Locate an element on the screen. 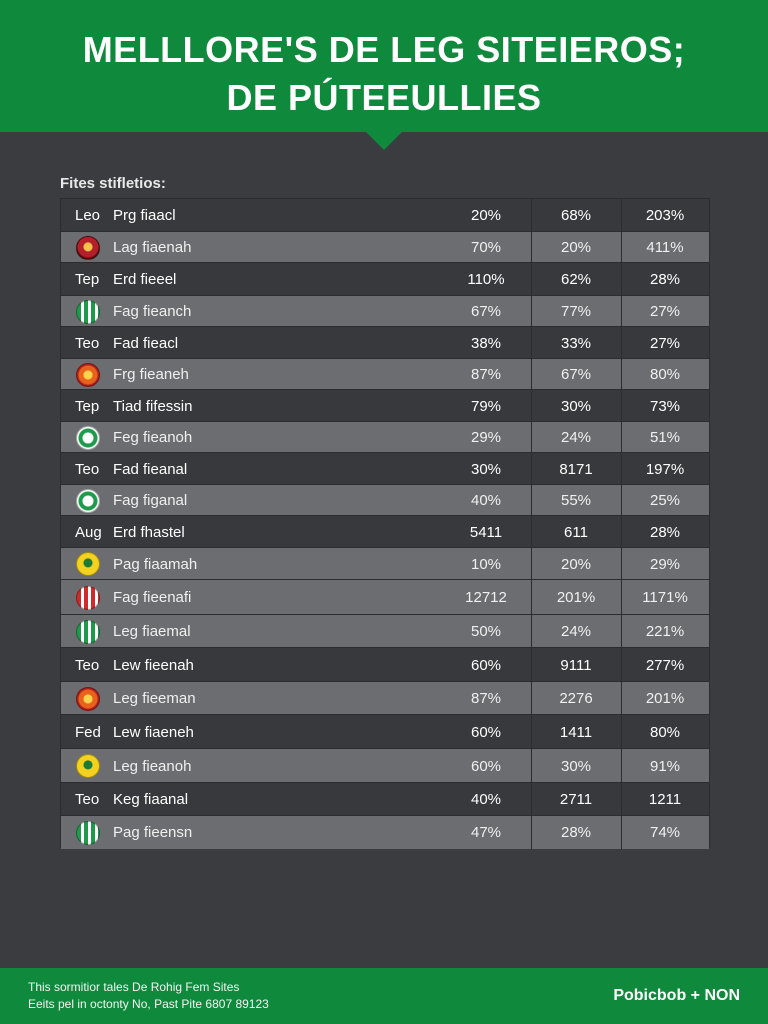 This screenshot has height=1024, width=768. table-row: Fed Lew fiaeneh 60% 1411 80% is located at coordinates (385, 731).